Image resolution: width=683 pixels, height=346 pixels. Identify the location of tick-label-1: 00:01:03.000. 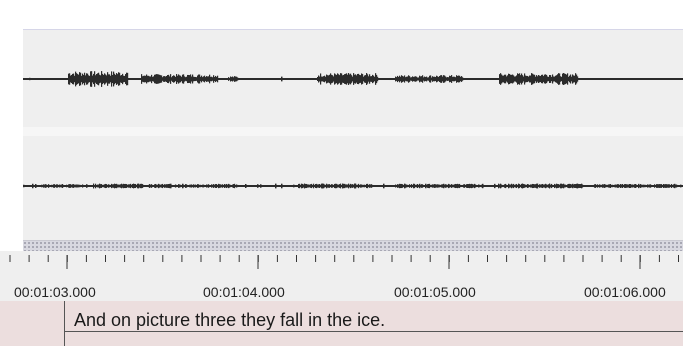
(55, 292).